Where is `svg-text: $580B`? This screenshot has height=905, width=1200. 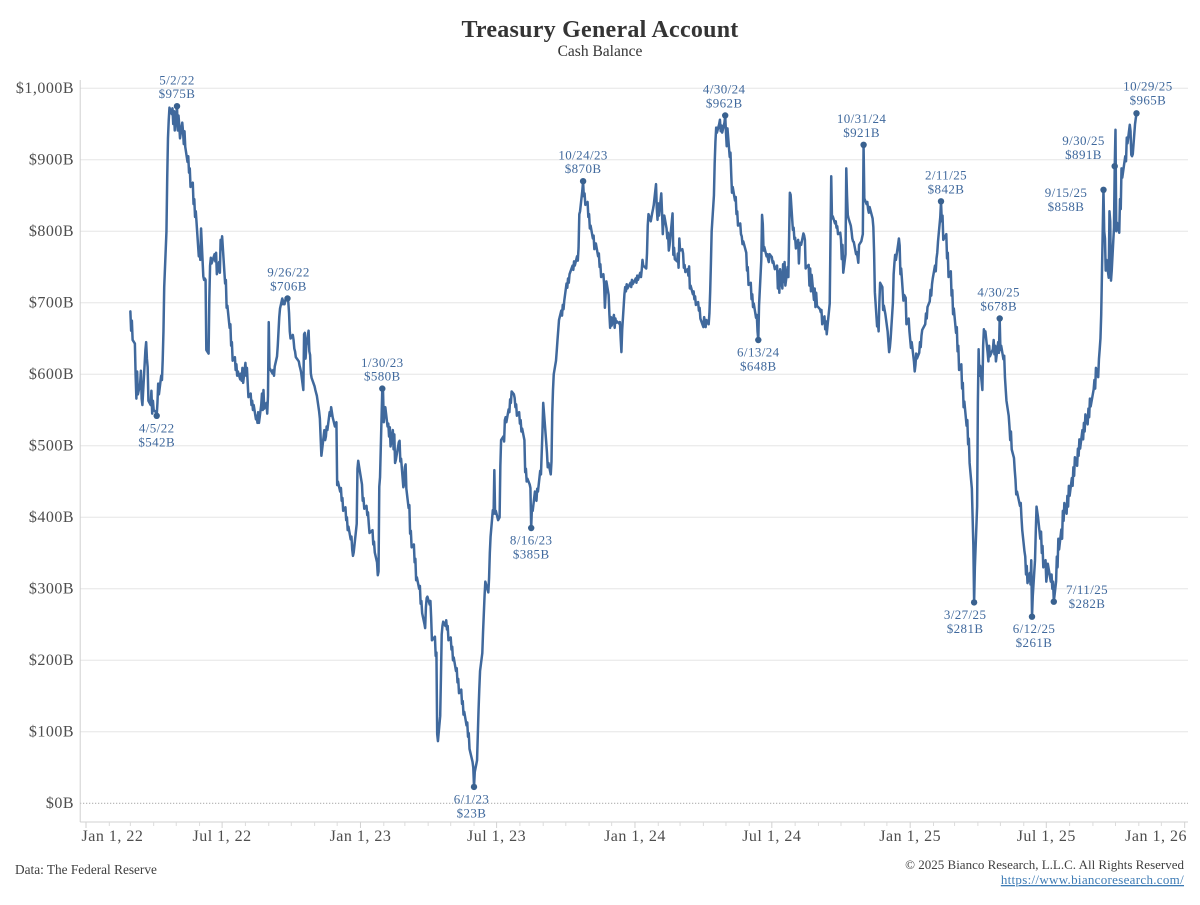
svg-text: $580B is located at coordinates (382, 376).